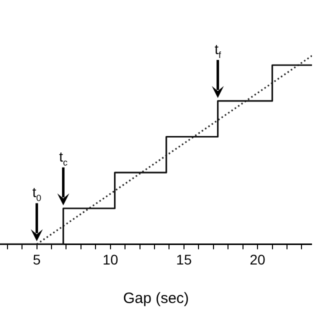 The height and width of the screenshot is (320, 320). What do you see at coordinates (110, 259) in the screenshot?
I see `x-tick-label: 10` at bounding box center [110, 259].